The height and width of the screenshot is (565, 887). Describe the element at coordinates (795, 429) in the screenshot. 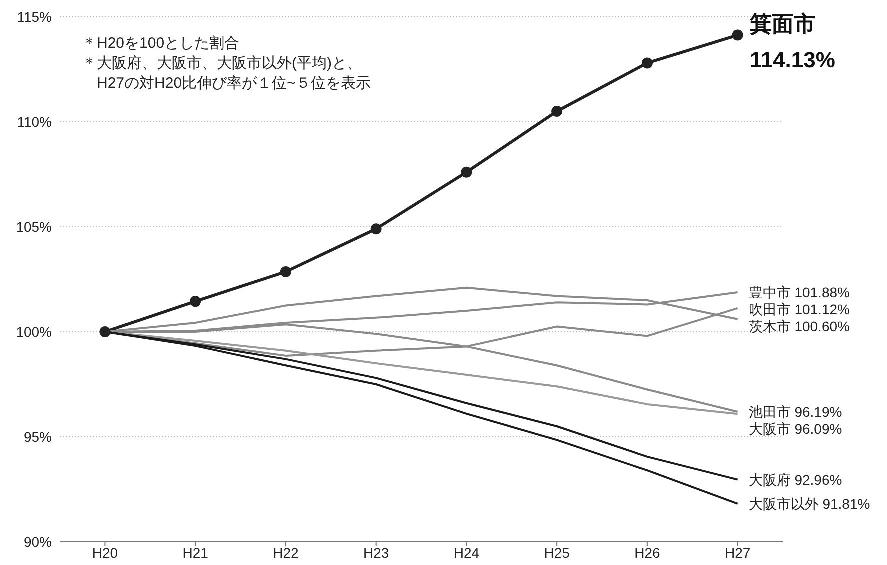

I see `text: 大阪市 96.09%` at that location.